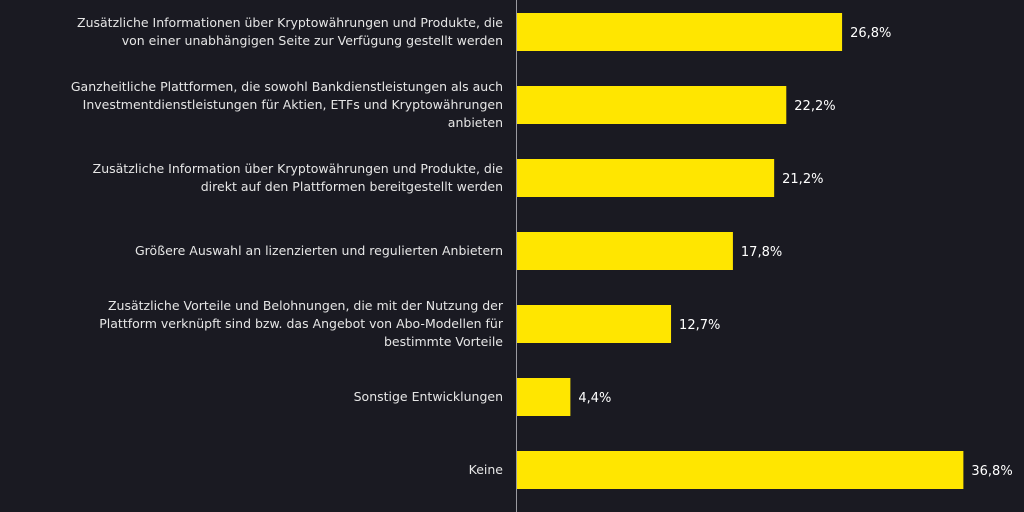 The image size is (1024, 512). Describe the element at coordinates (428, 396) in the screenshot. I see `category-label-line: Sonstige Entwicklungen` at that location.